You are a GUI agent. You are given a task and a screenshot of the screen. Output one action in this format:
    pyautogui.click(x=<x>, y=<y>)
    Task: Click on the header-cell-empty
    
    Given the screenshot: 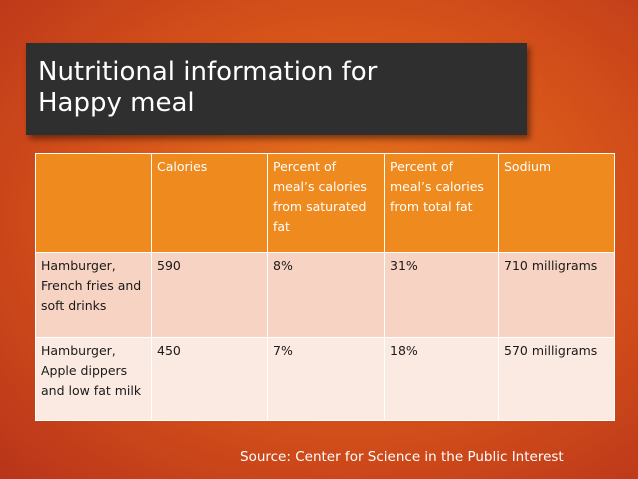 What is the action you would take?
    pyautogui.click(x=93, y=203)
    